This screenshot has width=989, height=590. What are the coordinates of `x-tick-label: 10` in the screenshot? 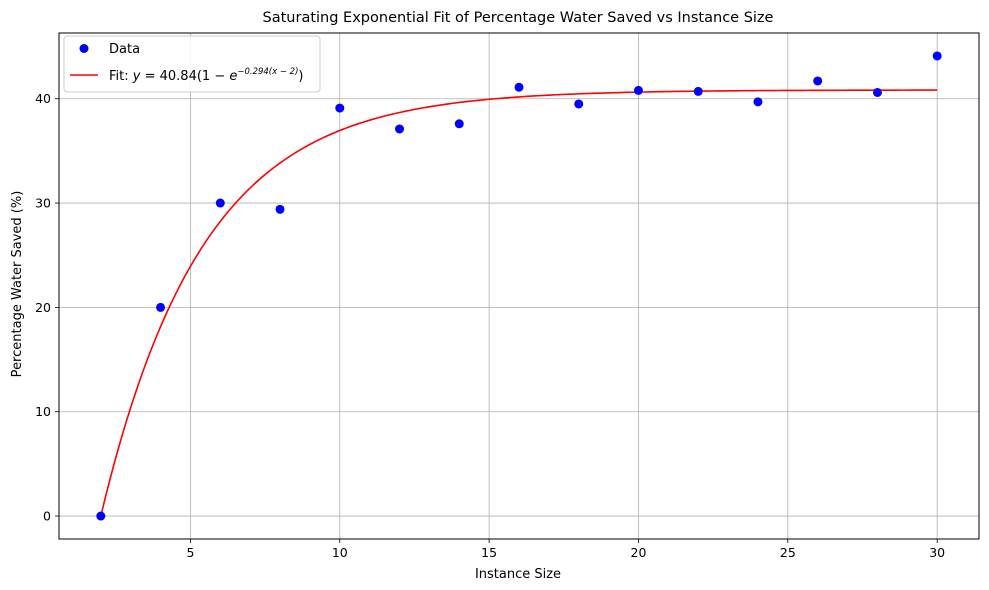 It's located at (340, 552).